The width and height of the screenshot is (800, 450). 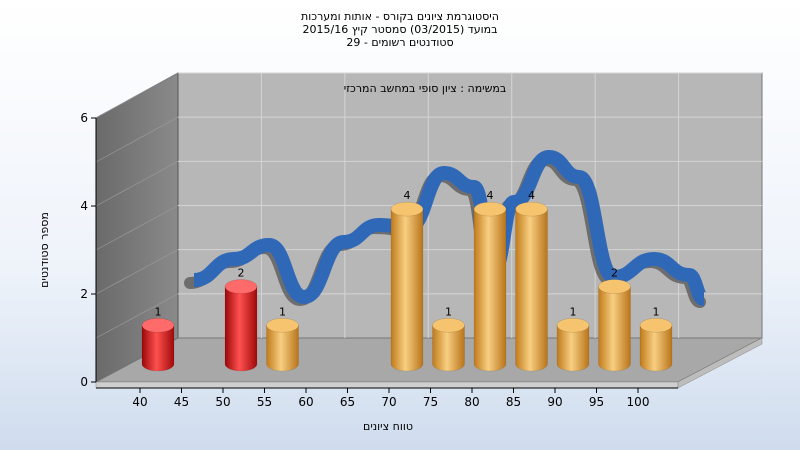 I want to click on x-tick-label: 45, so click(x=181, y=402).